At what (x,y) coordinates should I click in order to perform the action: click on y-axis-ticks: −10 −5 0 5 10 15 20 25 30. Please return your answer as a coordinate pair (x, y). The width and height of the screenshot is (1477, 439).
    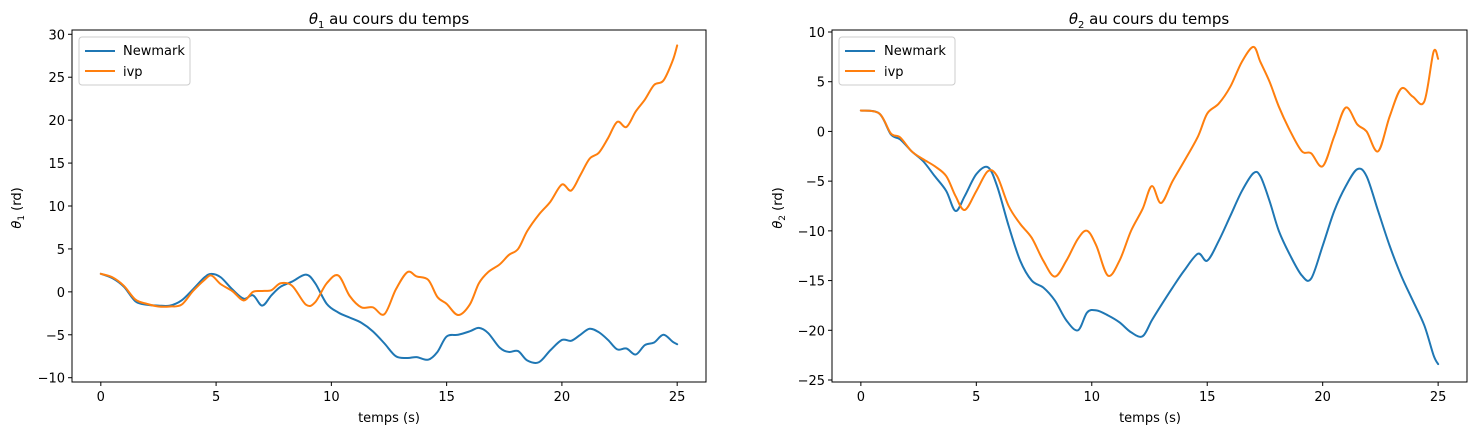
    Looking at the image, I should click on (55, 207).